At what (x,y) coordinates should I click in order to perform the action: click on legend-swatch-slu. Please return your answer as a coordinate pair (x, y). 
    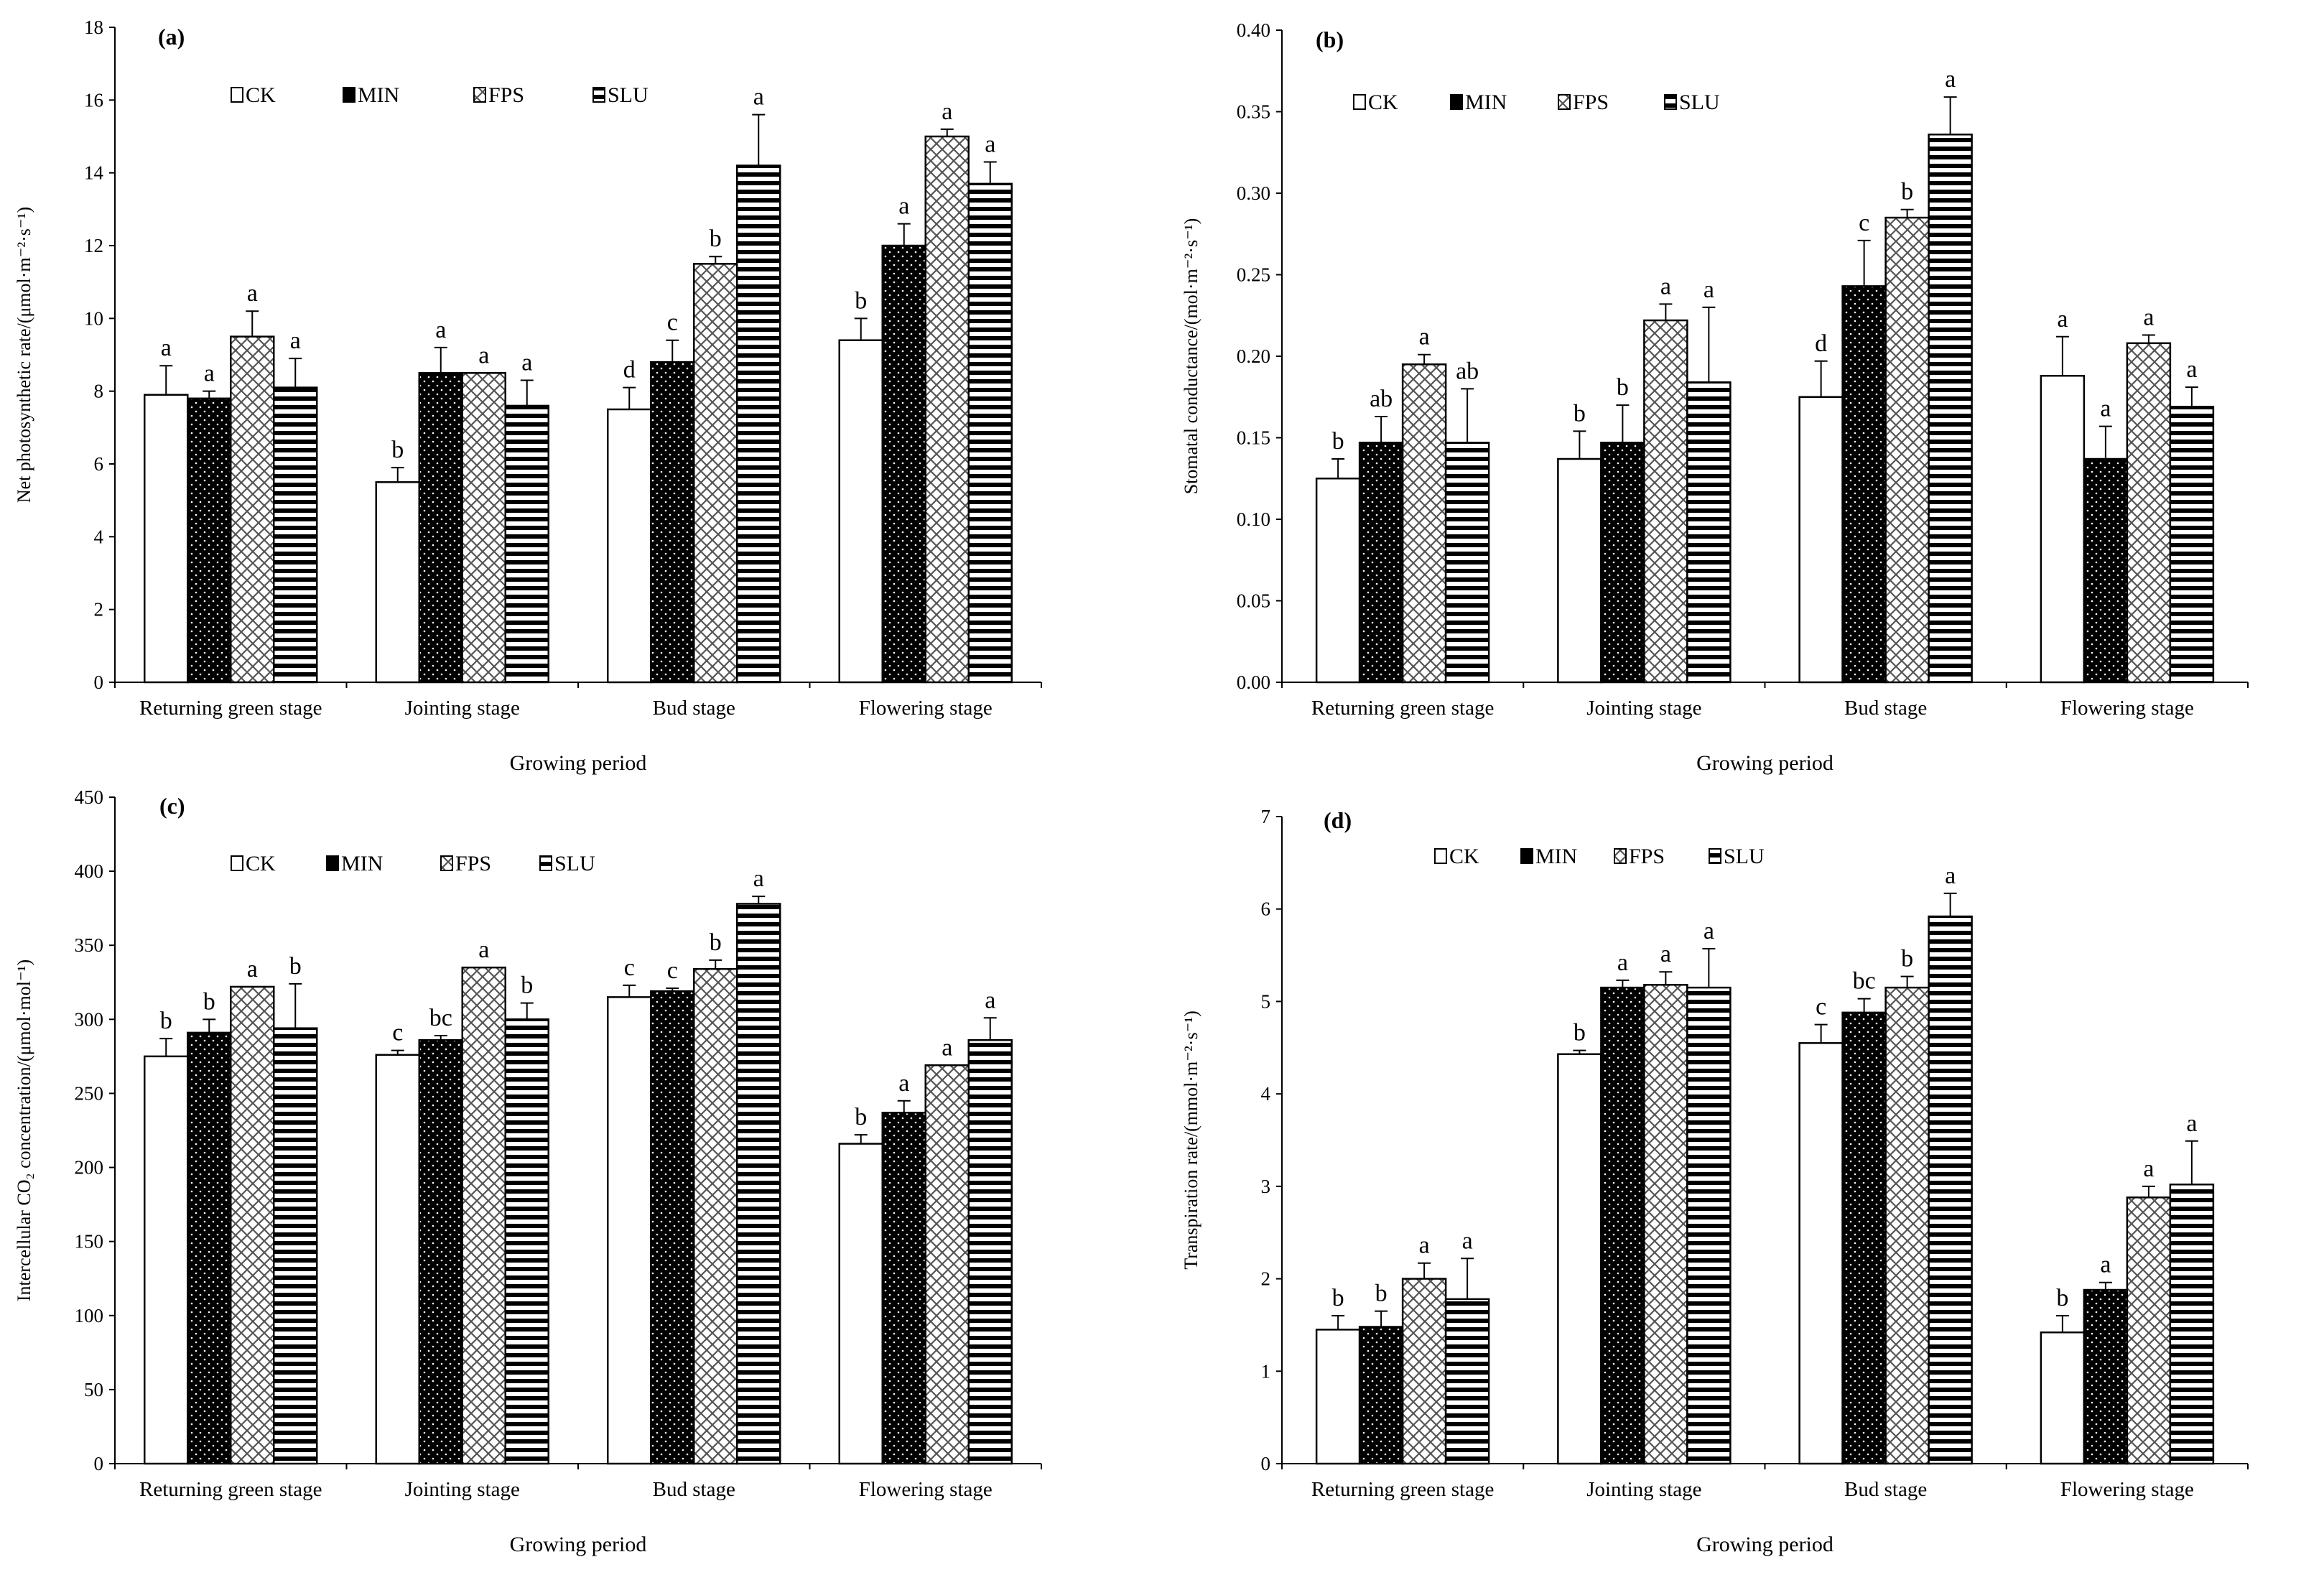
    Looking at the image, I should click on (599, 95).